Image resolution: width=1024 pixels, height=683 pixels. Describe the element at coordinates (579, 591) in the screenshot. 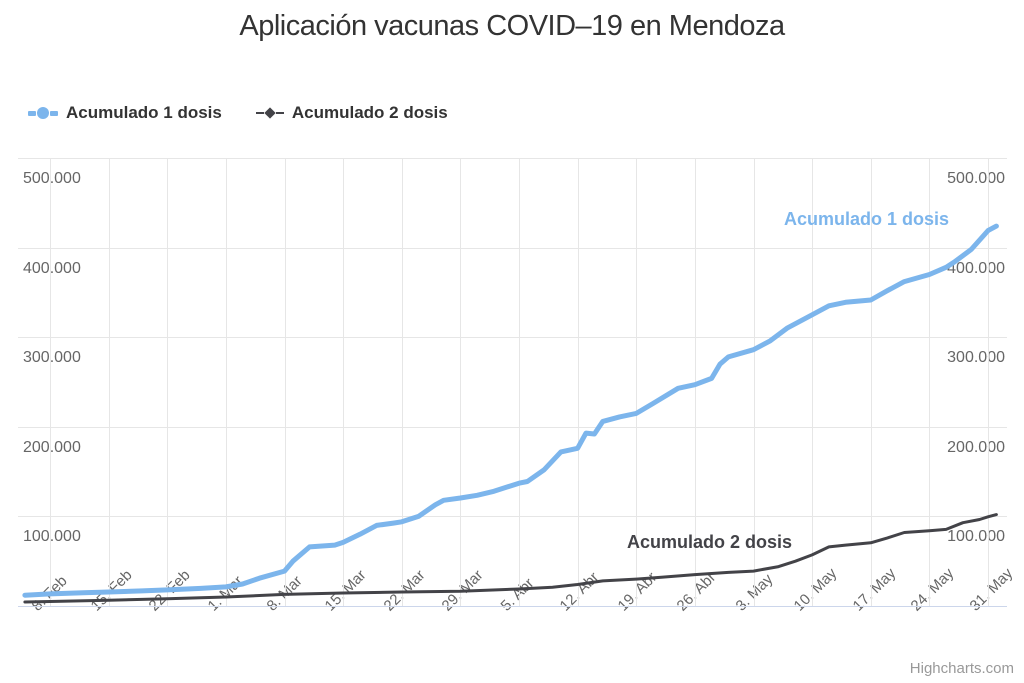

I see `x-axis-label: 12. Abr` at that location.